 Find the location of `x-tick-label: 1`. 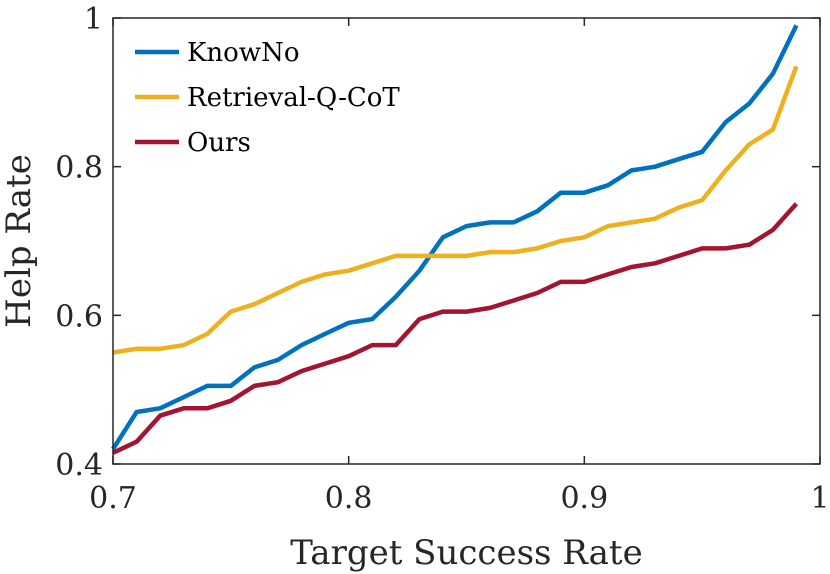

x-tick-label: 1 is located at coordinates (819, 498).